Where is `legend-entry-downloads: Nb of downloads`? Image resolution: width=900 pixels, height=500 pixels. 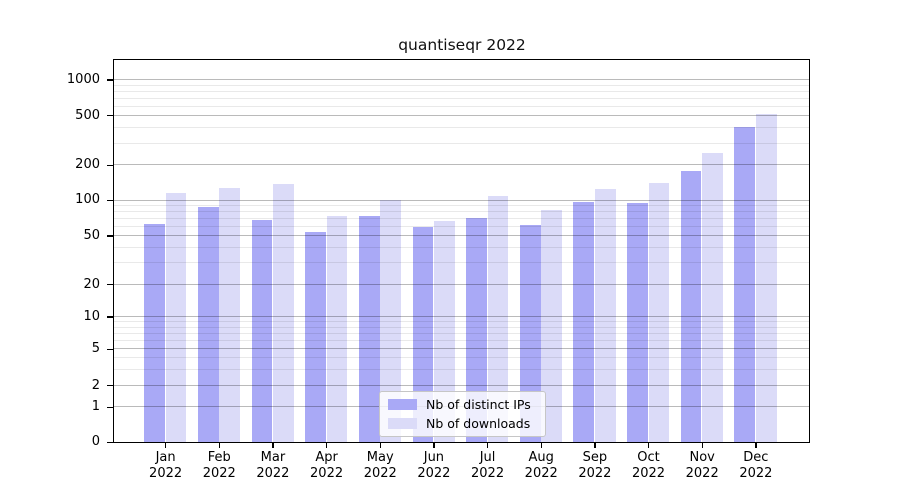
legend-entry-downloads: Nb of downloads is located at coordinates (462, 423).